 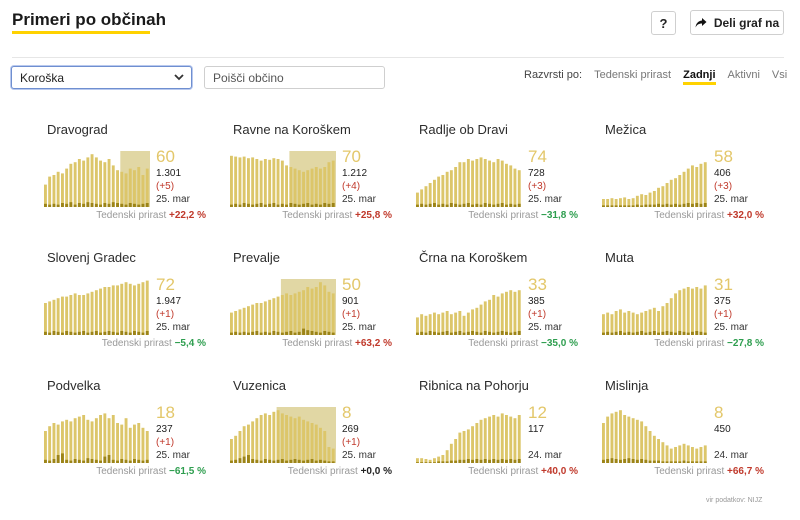 I want to click on sort-option-weekly-growth: Tedenski prirast, so click(x=633, y=75).